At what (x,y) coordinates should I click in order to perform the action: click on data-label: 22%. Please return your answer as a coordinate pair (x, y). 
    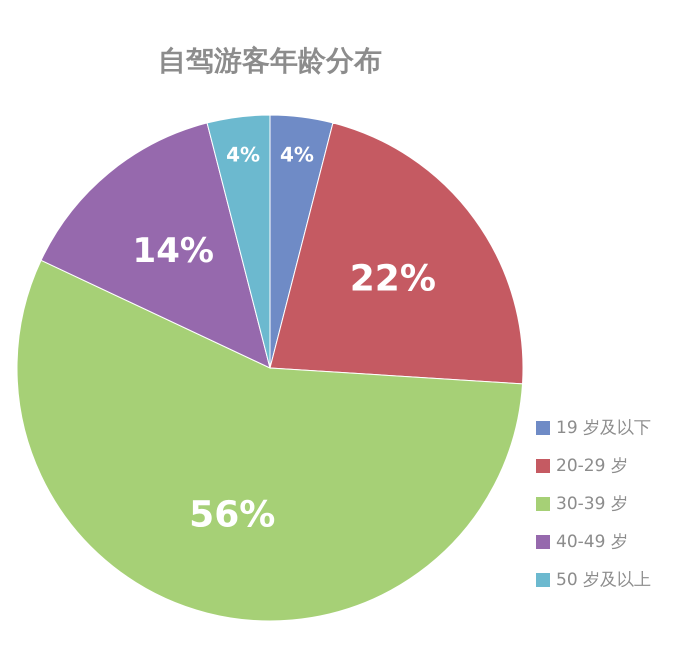
    Looking at the image, I should click on (393, 279).